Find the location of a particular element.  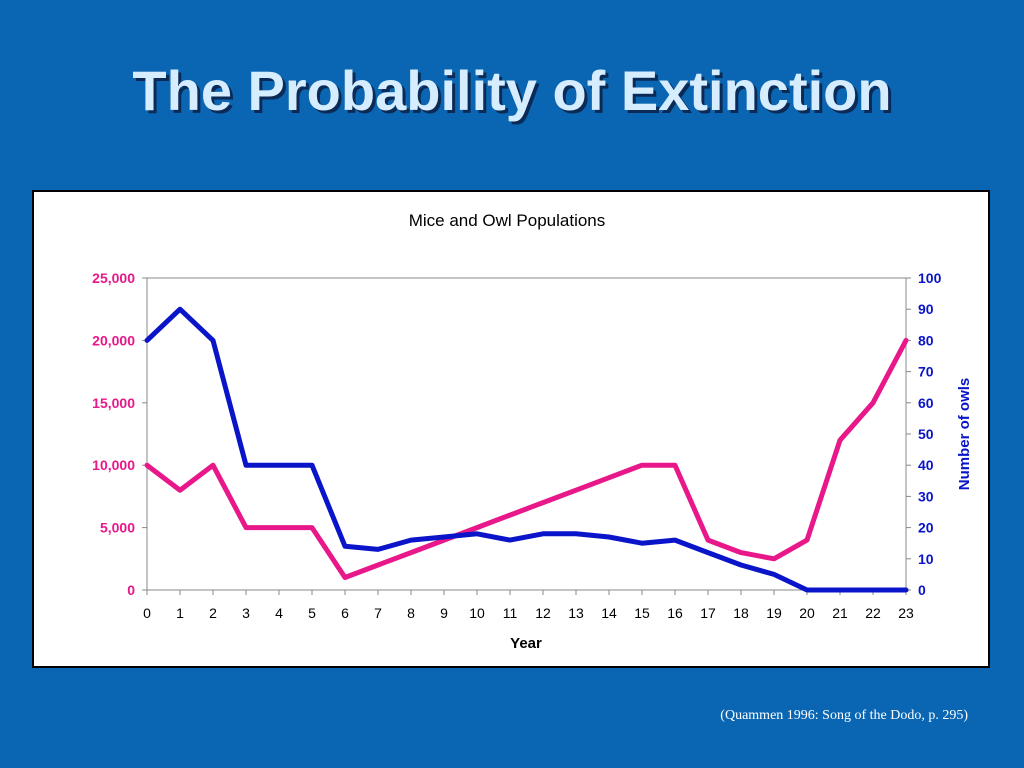

x-tick-label: 10 is located at coordinates (477, 613).